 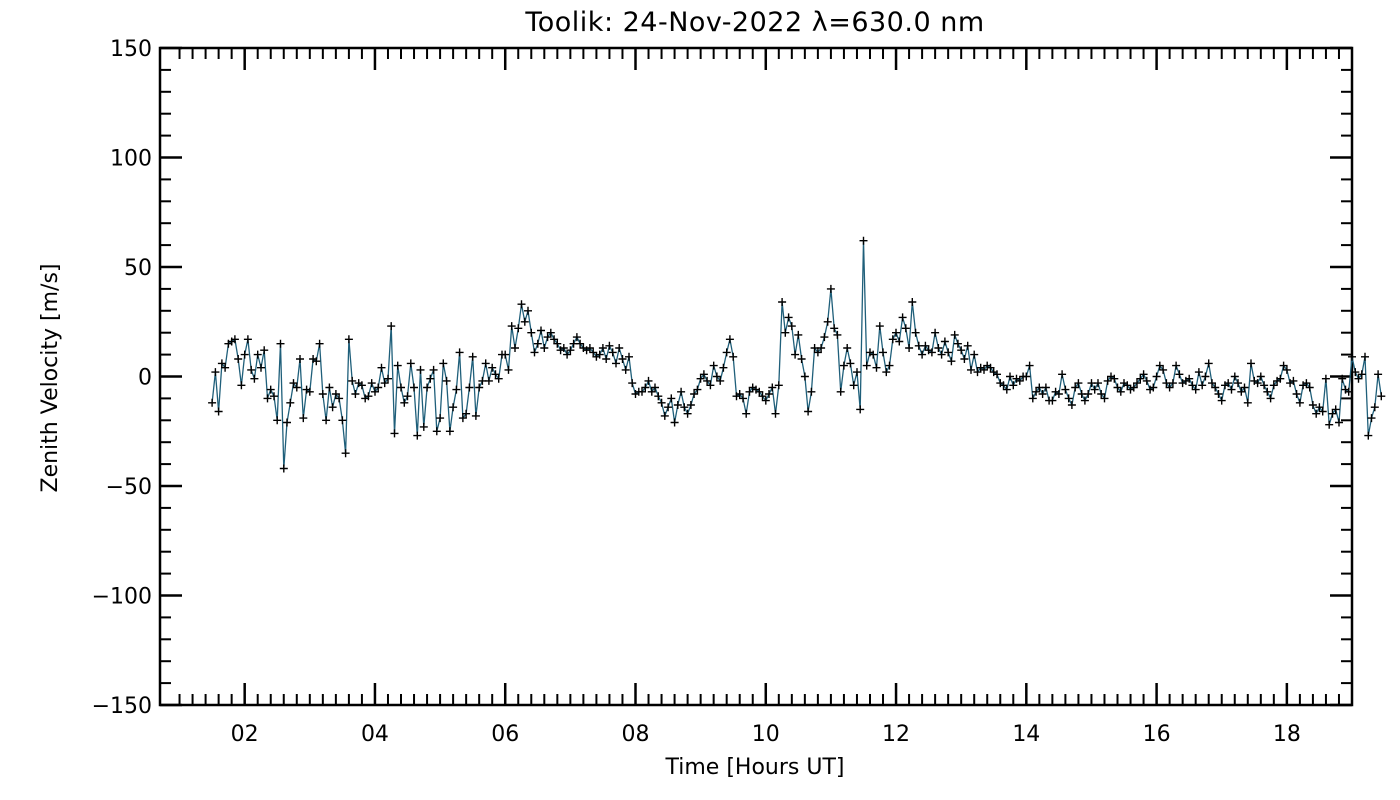 I want to click on x-tick-label: 10, so click(x=766, y=734).